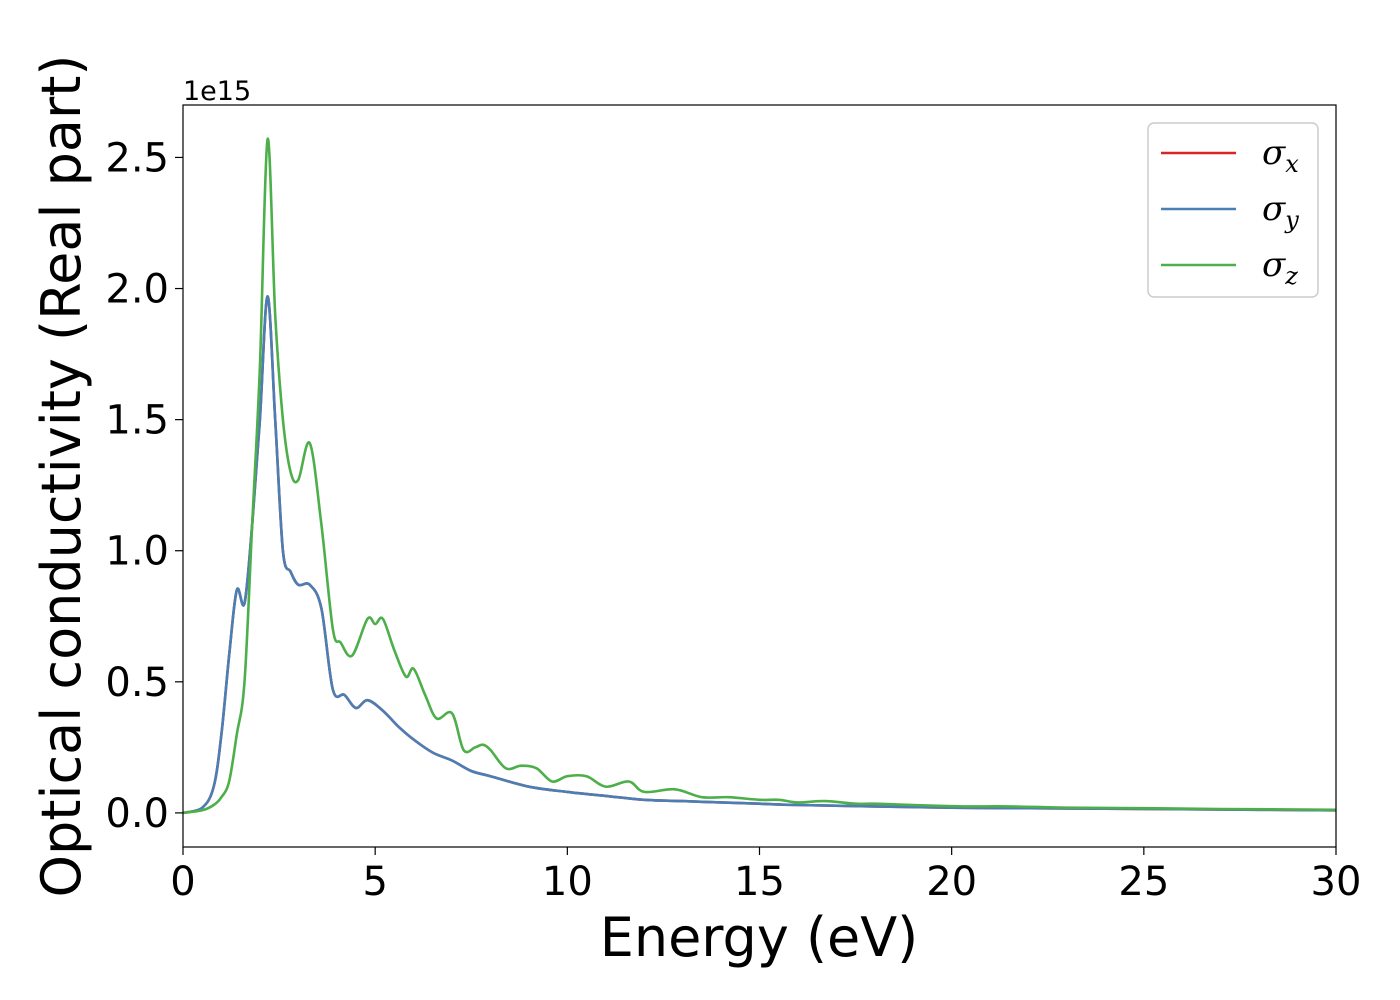  I want to click on x-tick-label: 5, so click(374, 882).